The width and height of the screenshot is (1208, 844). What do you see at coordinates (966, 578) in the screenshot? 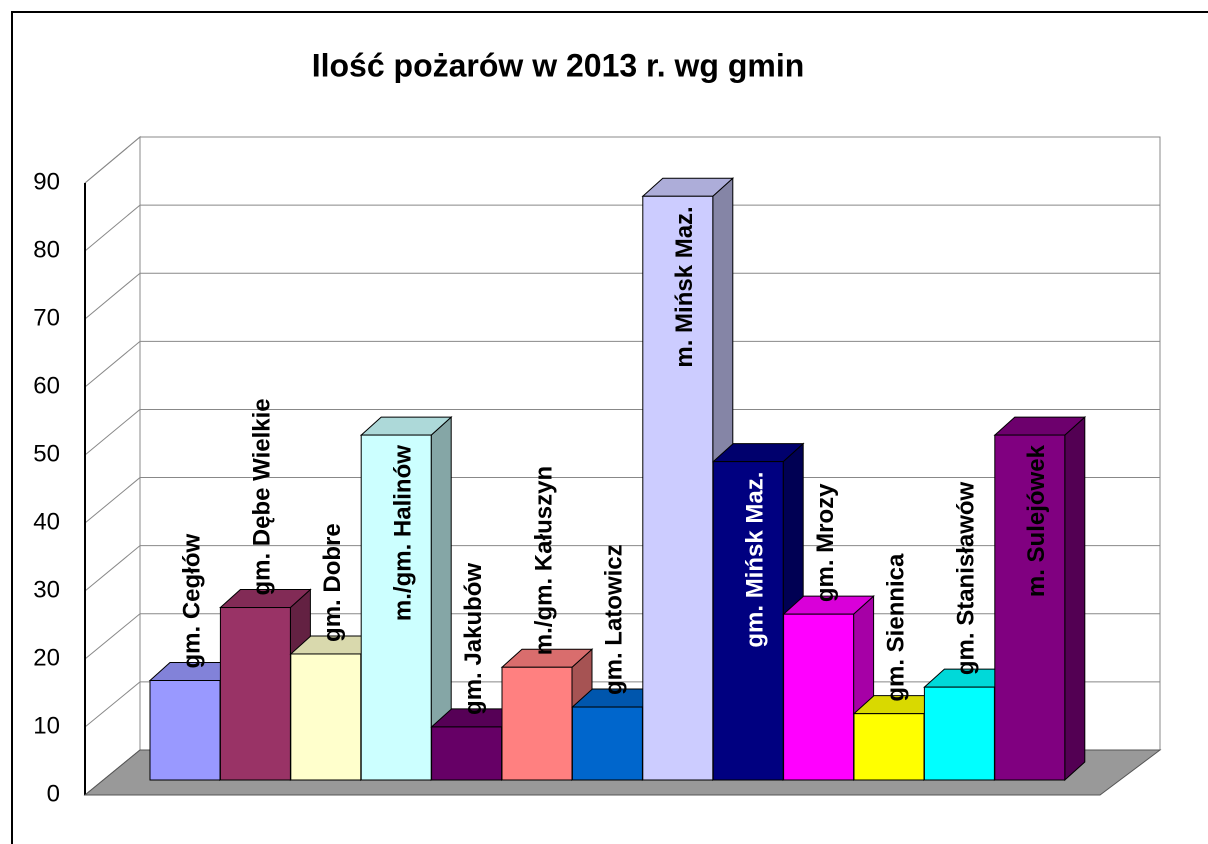
I see `bar-label: gm. Stanisławów` at bounding box center [966, 578].